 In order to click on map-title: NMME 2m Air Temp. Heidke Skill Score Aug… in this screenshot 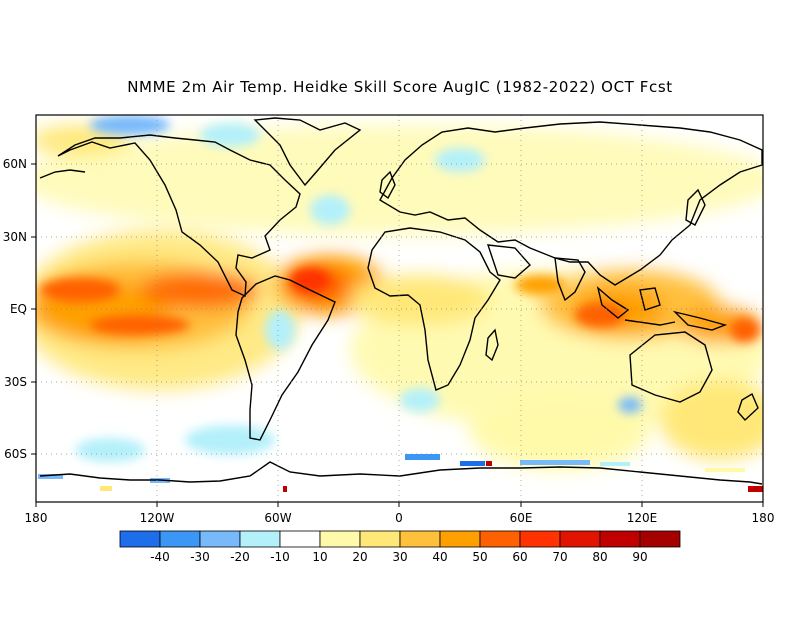, I will do `click(400, 87)`.